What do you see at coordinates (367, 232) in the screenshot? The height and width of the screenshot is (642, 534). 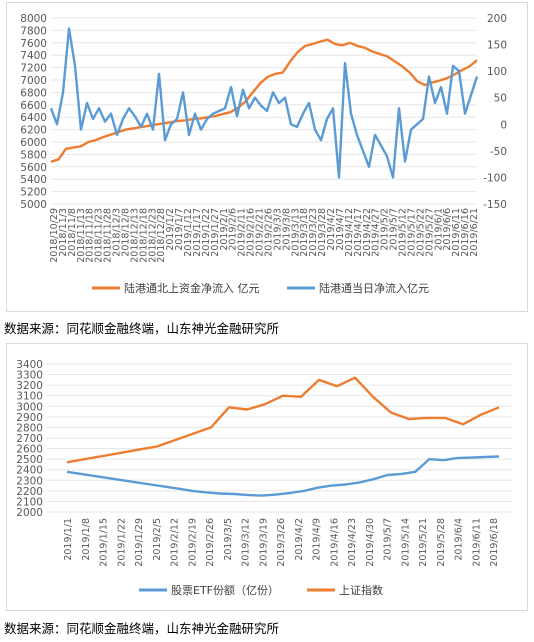 I see `x-axis-tick: 2019/4/22` at bounding box center [367, 232].